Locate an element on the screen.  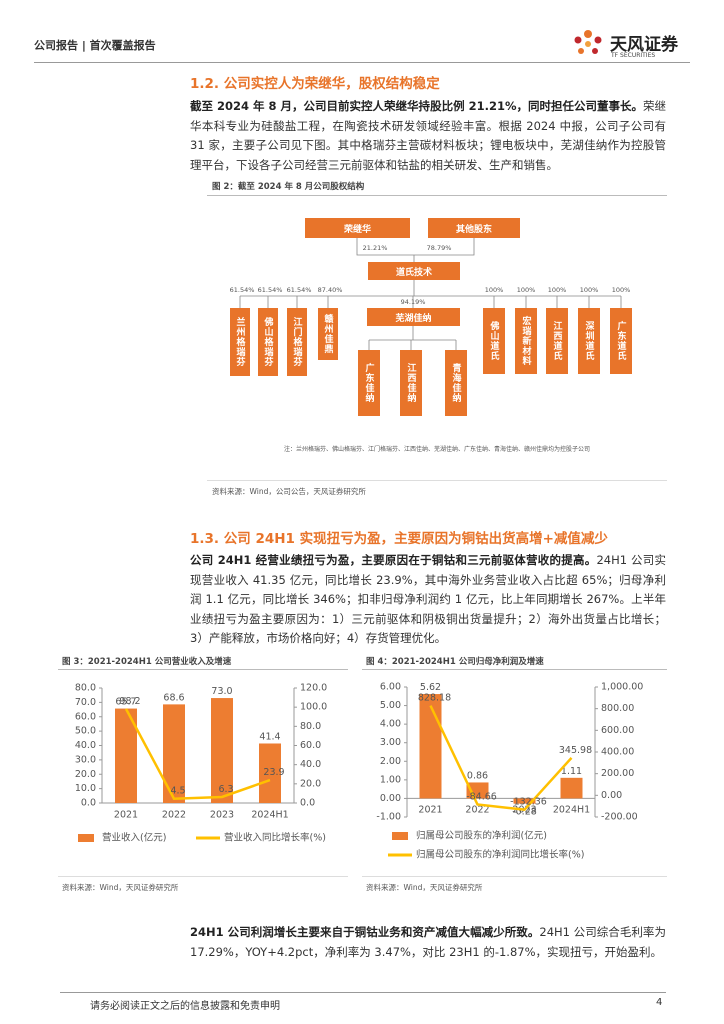
section-heading: 1.2. 公司实控人为荣继华，股权结构稳定 is located at coordinates (315, 84).